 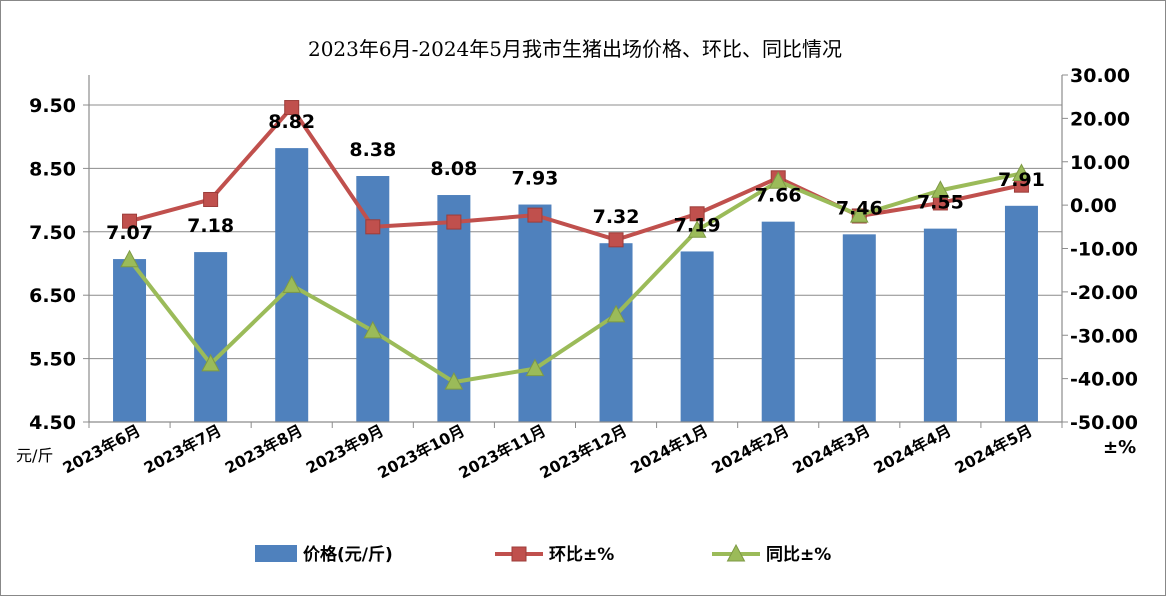 I want to click on right-axis-unit: ±%, so click(x=1119, y=447).